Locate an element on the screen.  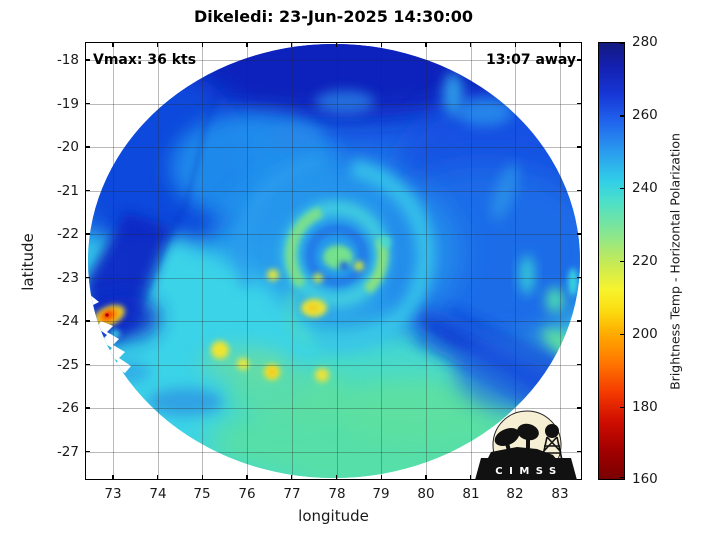
colorbar-tick-label: 180 is located at coordinates (645, 407).